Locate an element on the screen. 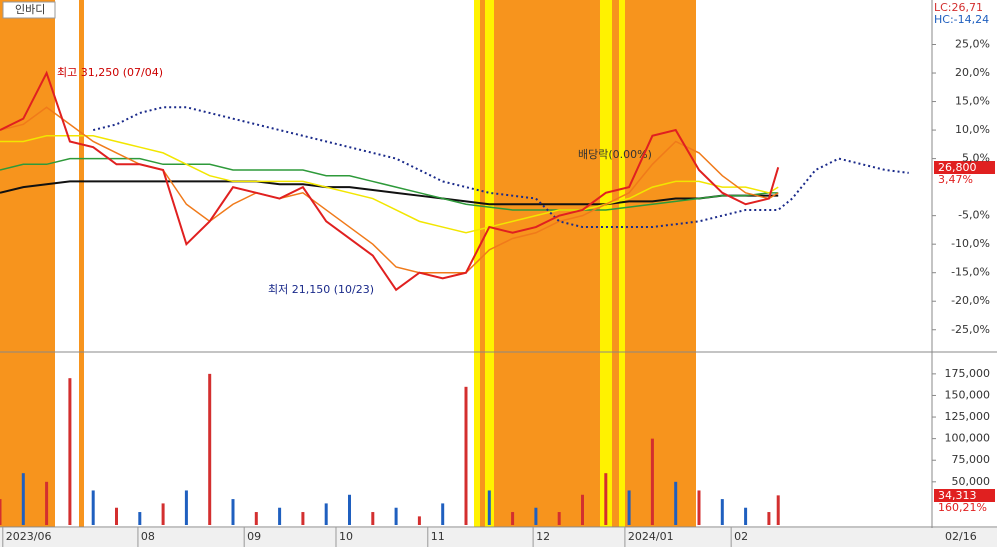 The height and width of the screenshot is (547, 997). x-tick-label: 09 is located at coordinates (254, 536).